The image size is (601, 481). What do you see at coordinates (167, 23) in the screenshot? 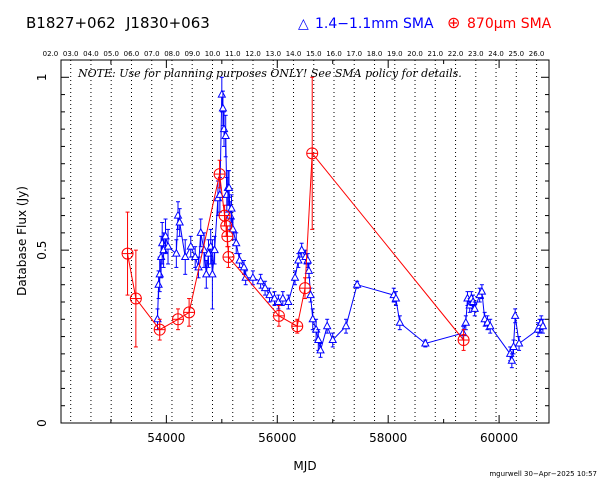
I see `alt-name: J1830+063` at bounding box center [167, 23].